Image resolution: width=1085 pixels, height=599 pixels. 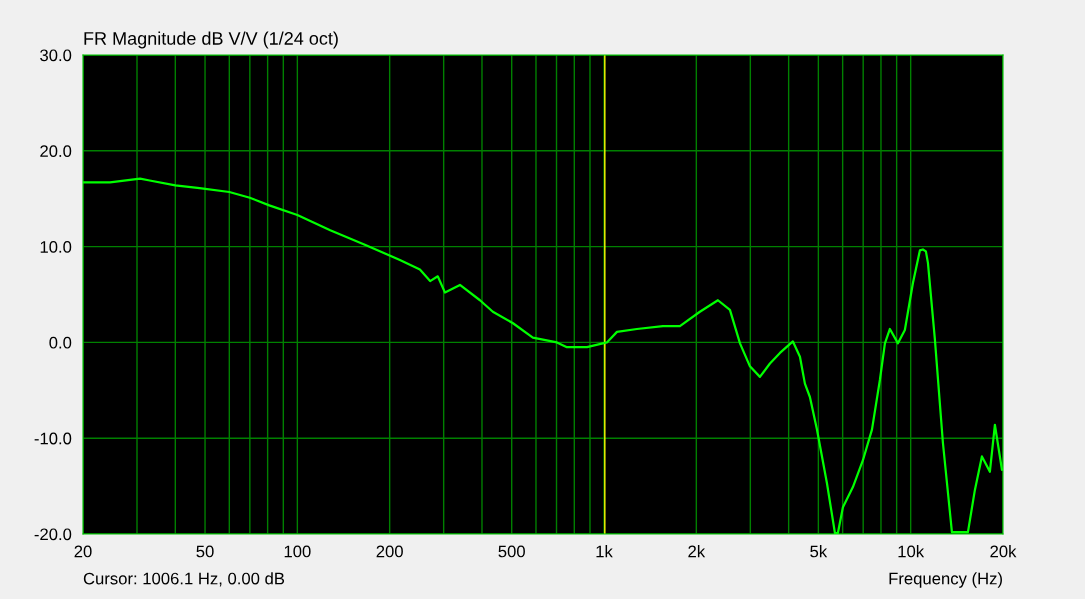 I want to click on text: Cursor: 1006.1 Hz, 0.00 dB, so click(x=184, y=579).